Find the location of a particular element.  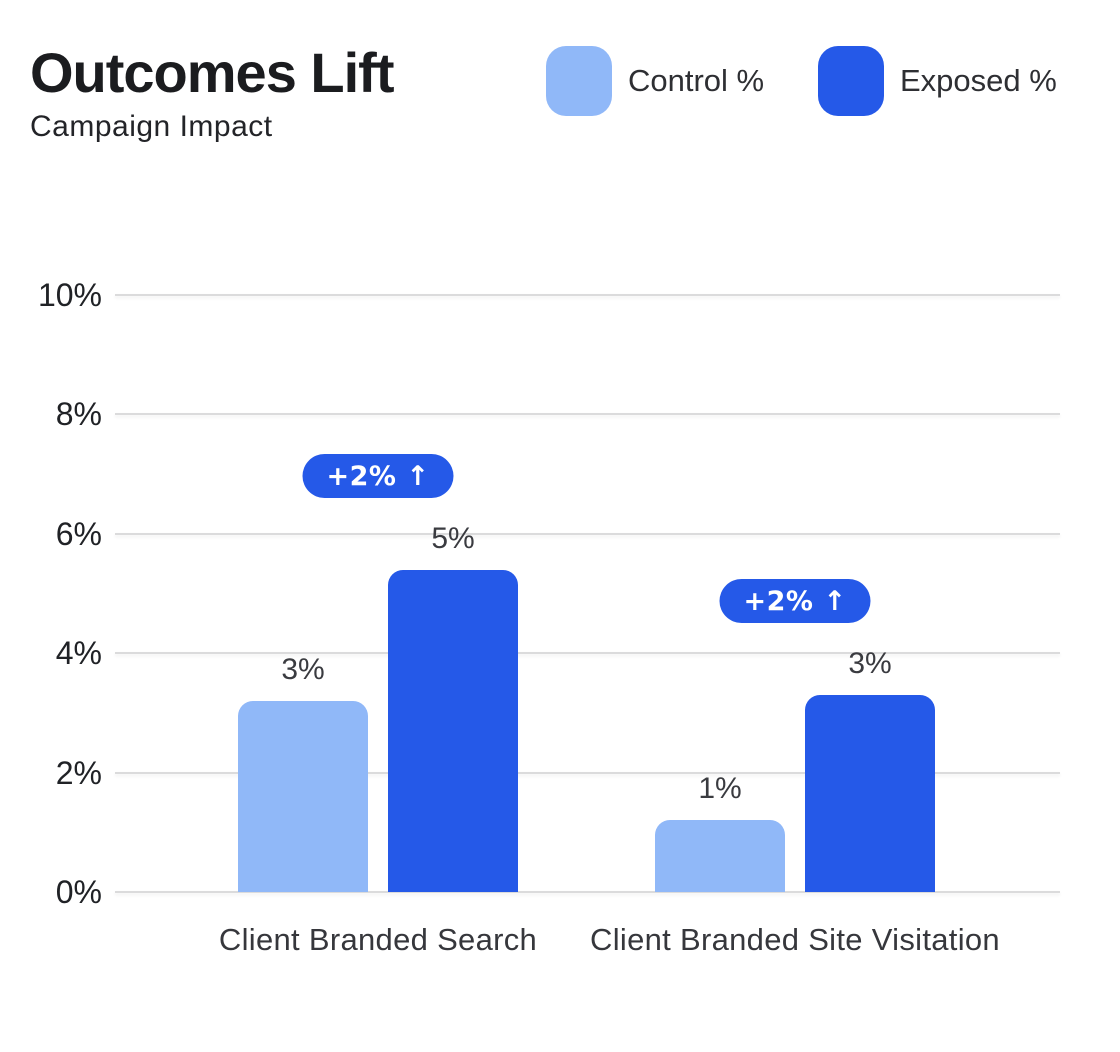

y-axis-tick-label: 2% is located at coordinates (78, 773).